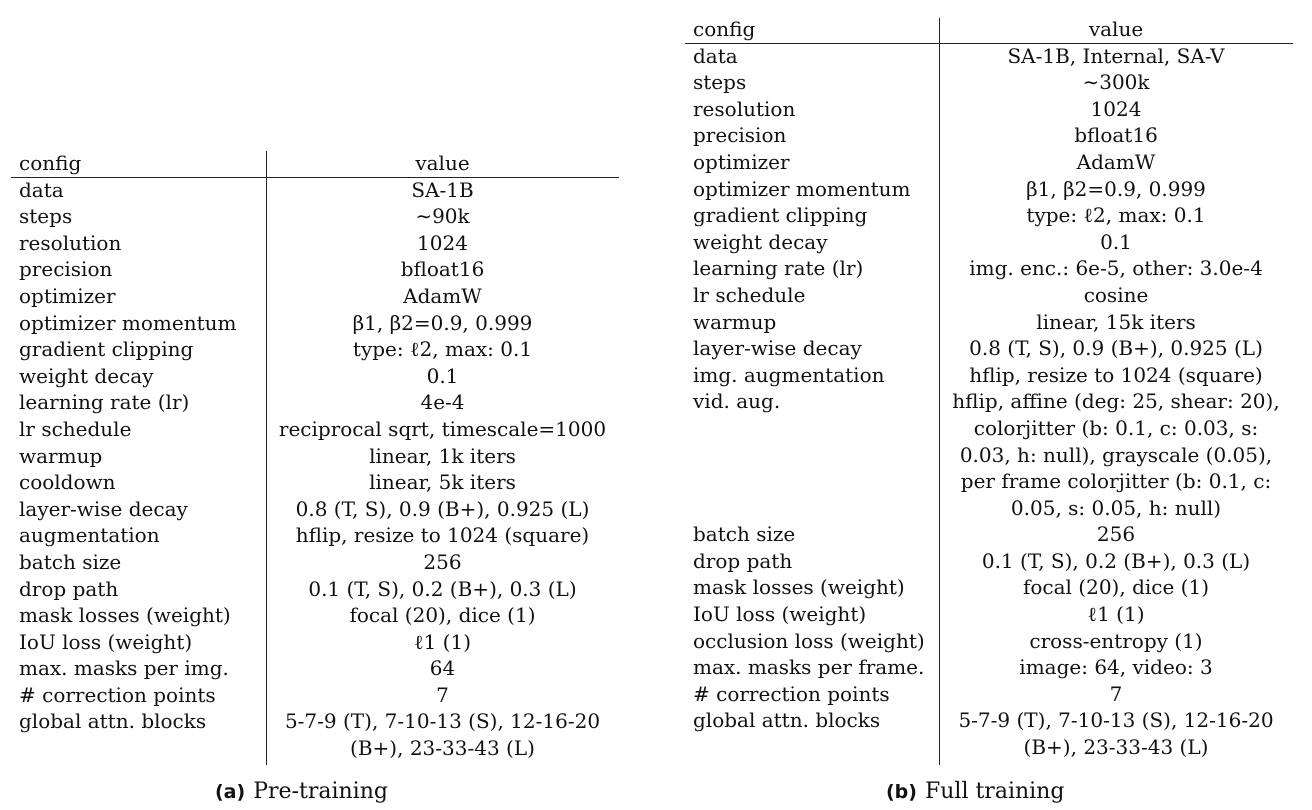 The image size is (1312, 810). I want to click on header-rule, so click(989, 44).